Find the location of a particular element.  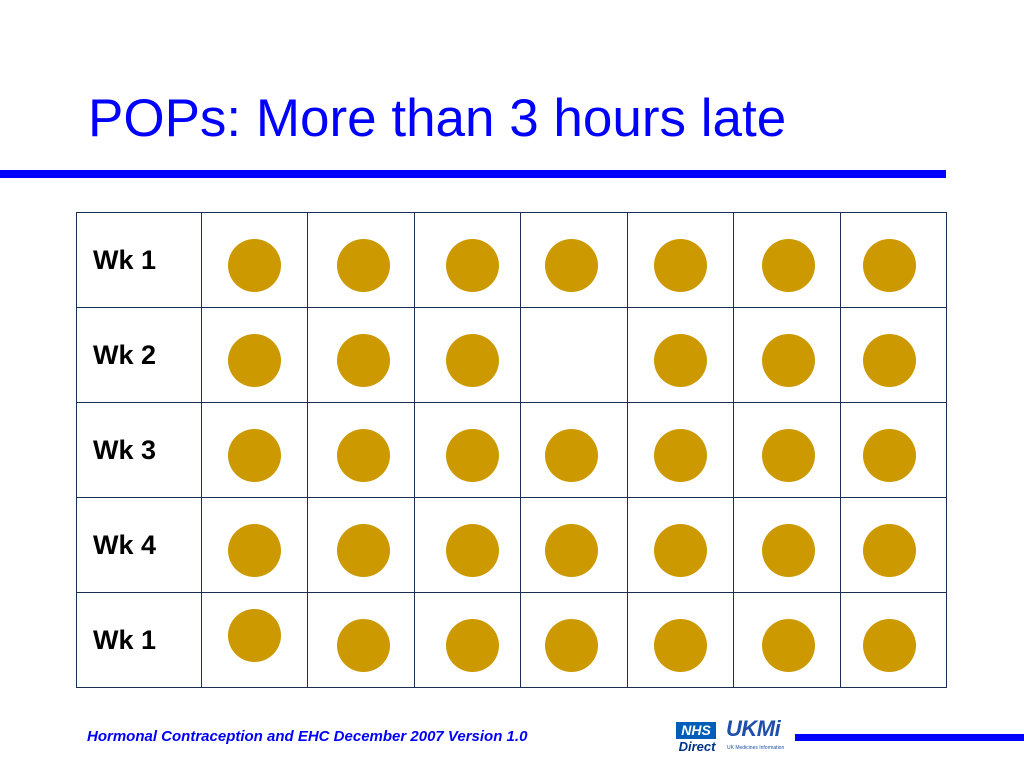

nhs-logo-box: NHS is located at coordinates (696, 730).